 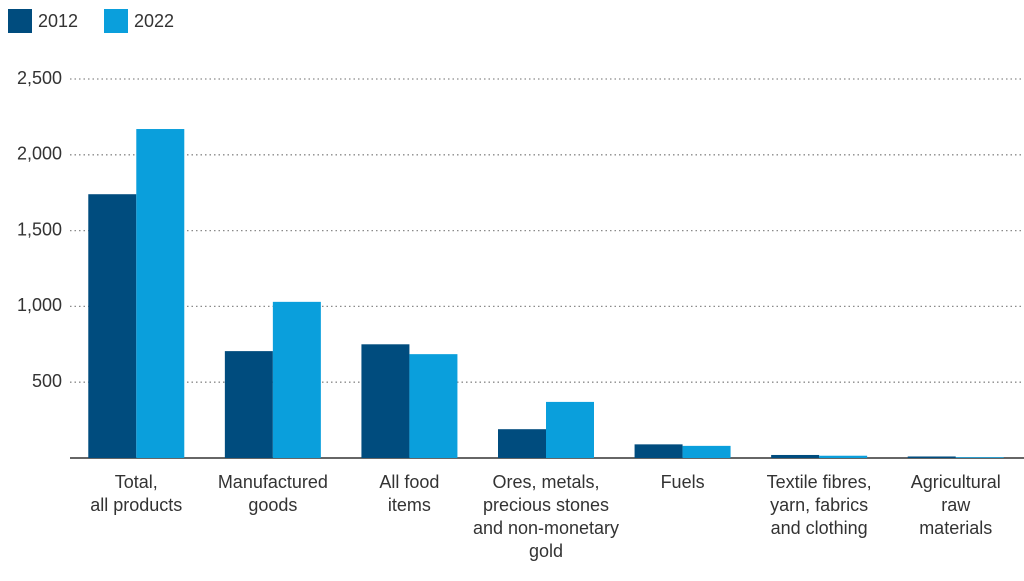 I want to click on x-tick-label: Manufactured goods, so click(x=273, y=493).